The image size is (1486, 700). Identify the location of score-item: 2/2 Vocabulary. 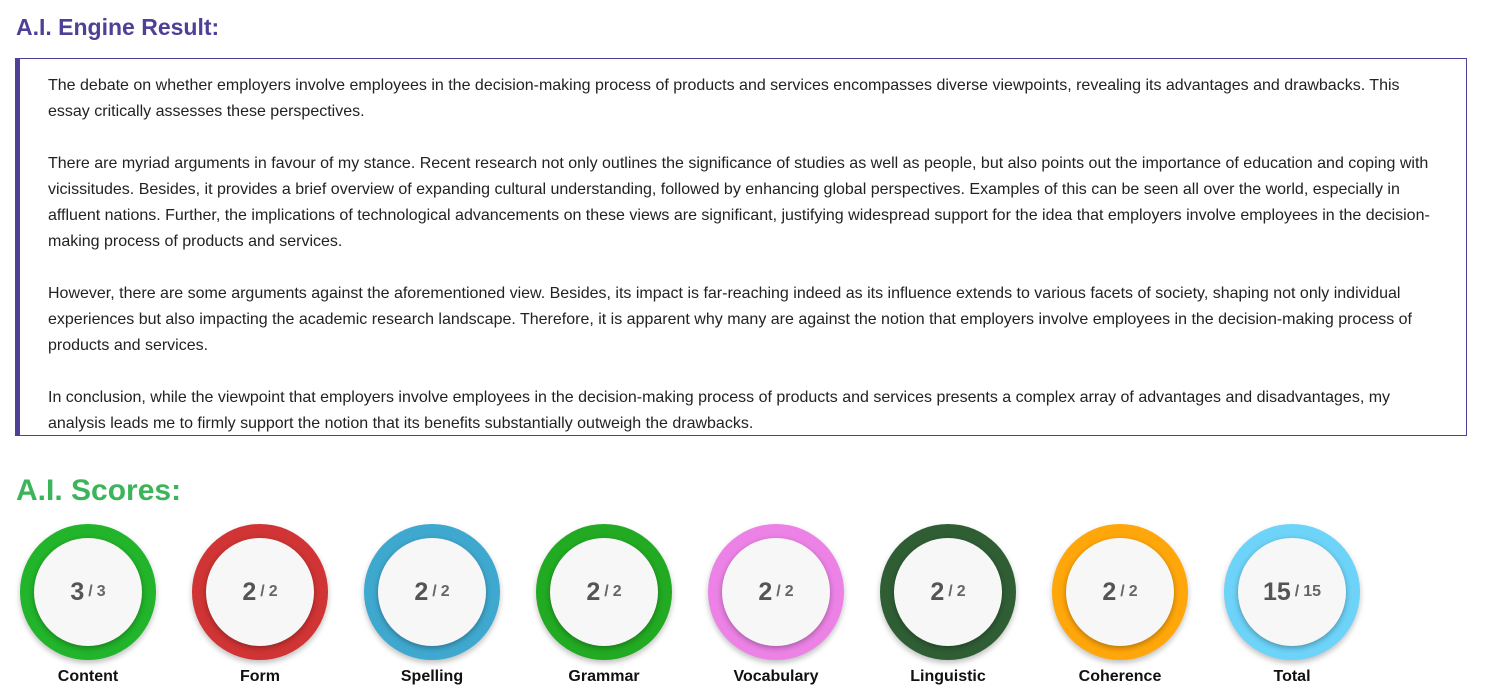
(776, 611).